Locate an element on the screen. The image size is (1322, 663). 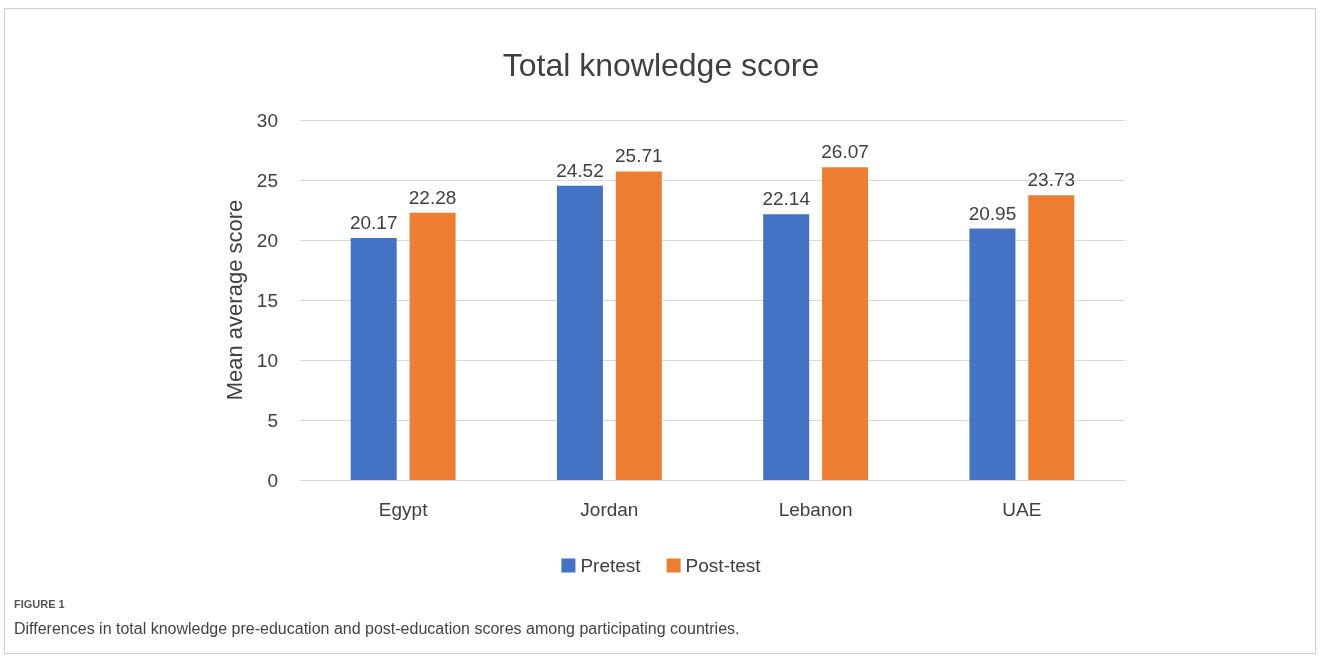
data-label: 26.07 is located at coordinates (845, 152).